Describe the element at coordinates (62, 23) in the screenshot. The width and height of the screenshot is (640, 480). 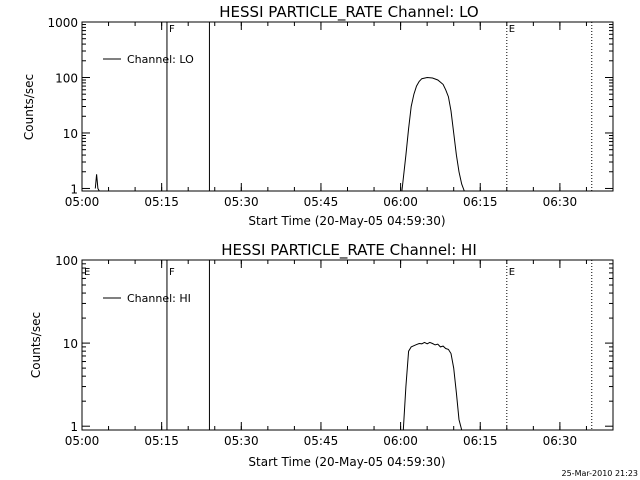
I see `y-tick-label: 1000` at that location.